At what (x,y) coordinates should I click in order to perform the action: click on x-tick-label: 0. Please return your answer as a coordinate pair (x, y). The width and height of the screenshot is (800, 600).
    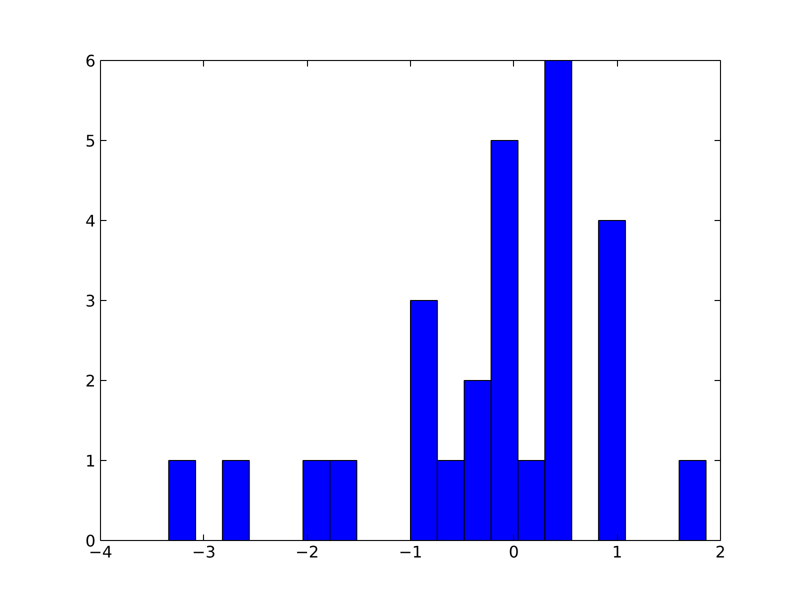
    Looking at the image, I should click on (513, 552).